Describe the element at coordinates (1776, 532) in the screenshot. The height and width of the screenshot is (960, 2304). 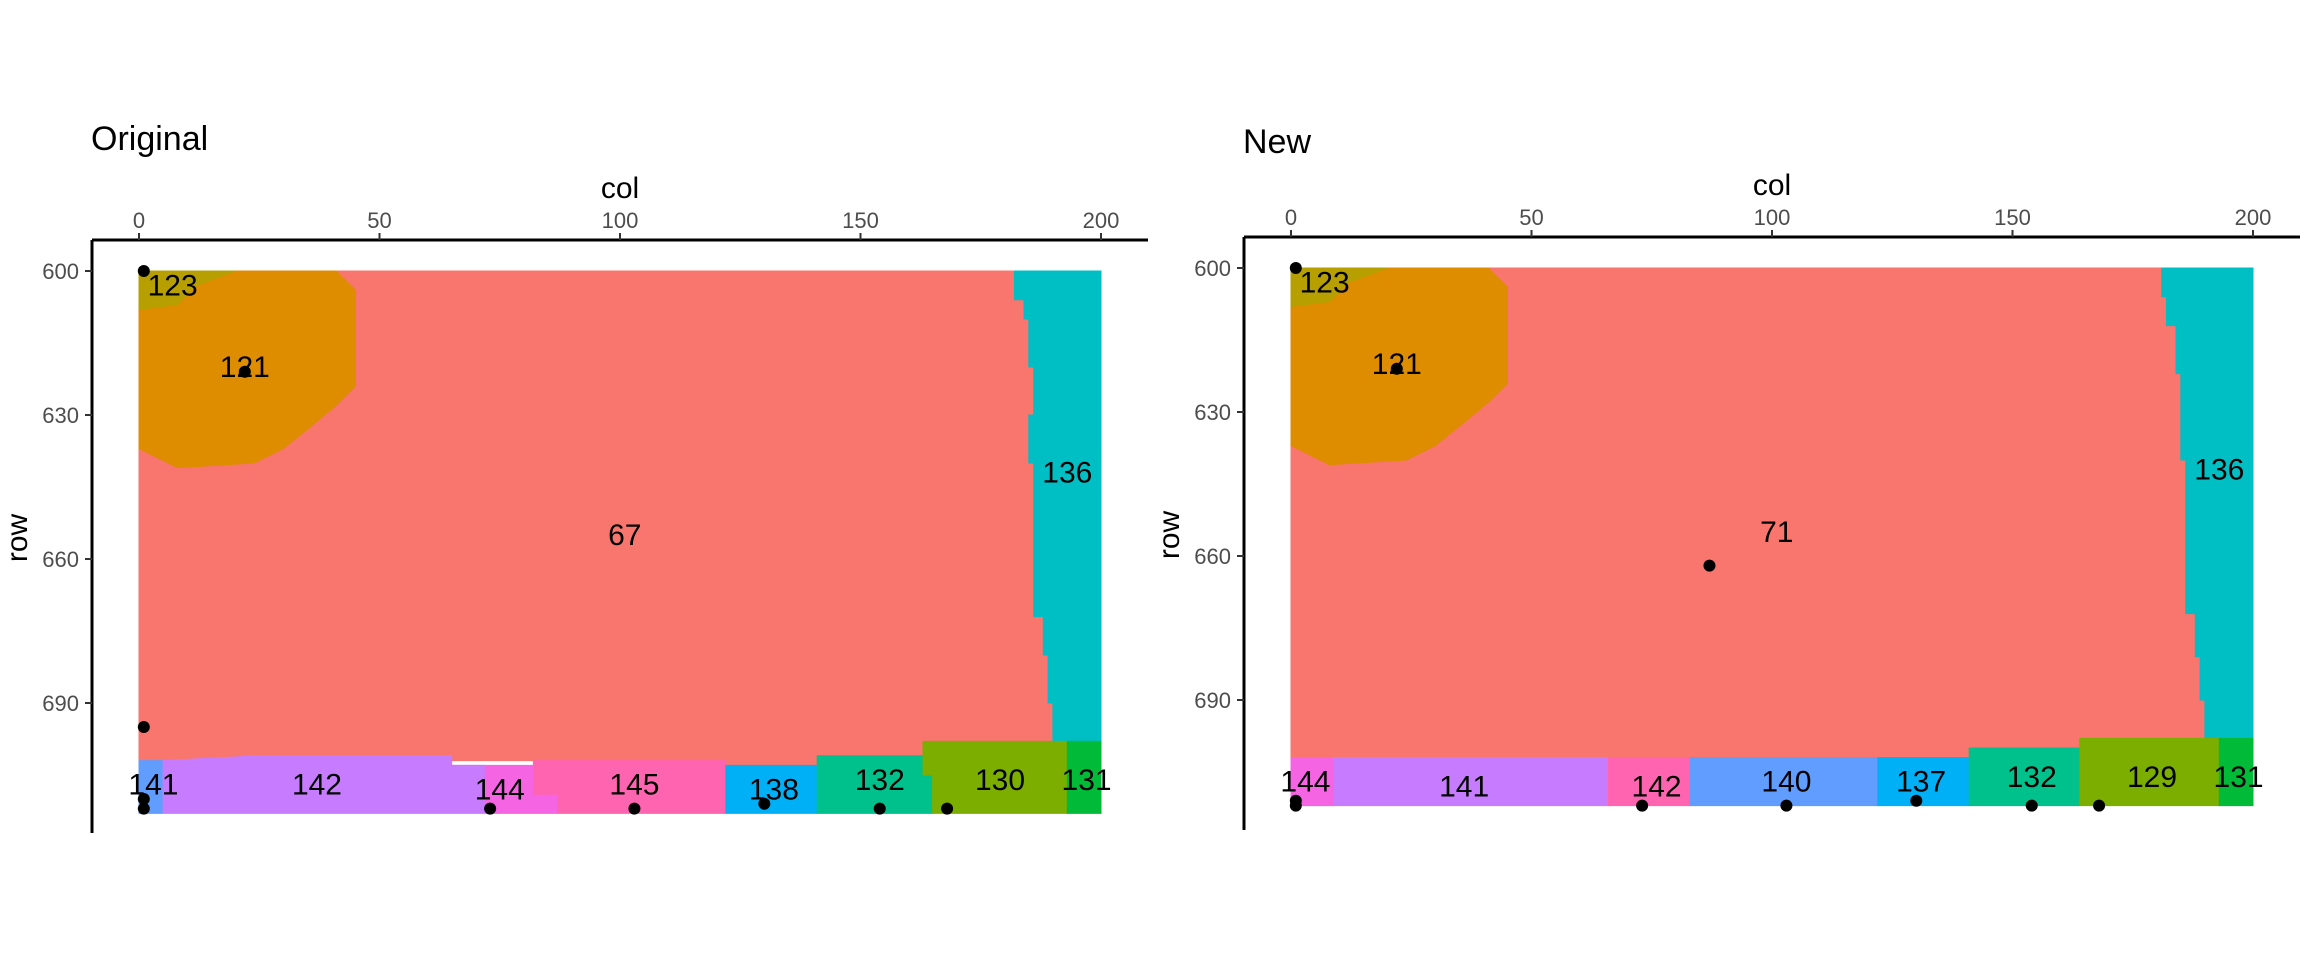
I see `region-label-71: 71` at that location.